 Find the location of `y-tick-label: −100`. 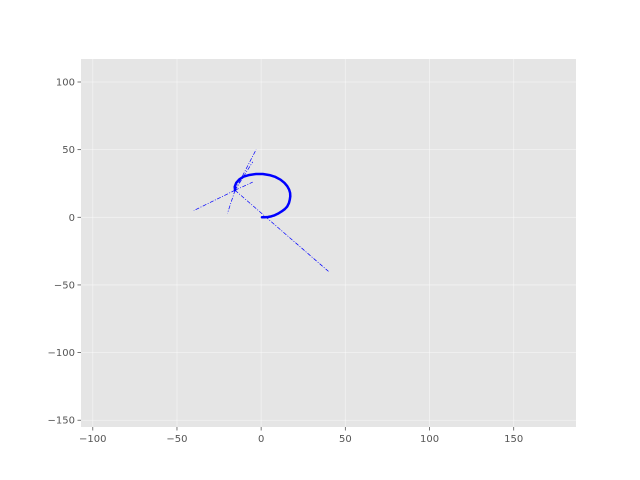

y-tick-label: −100 is located at coordinates (61, 353).